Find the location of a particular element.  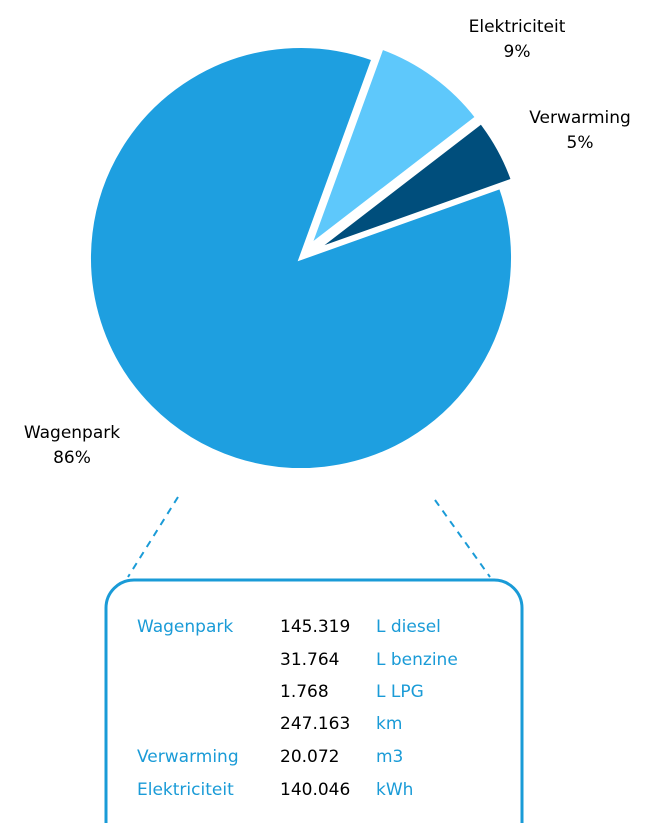

slice-label: Wagenpark is located at coordinates (72, 433).